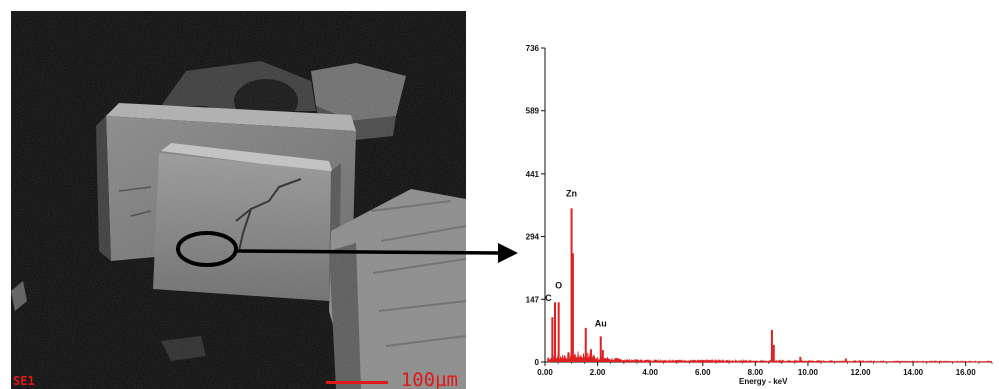  Describe the element at coordinates (533, 237) in the screenshot. I see `y-tick-label: 294` at that location.